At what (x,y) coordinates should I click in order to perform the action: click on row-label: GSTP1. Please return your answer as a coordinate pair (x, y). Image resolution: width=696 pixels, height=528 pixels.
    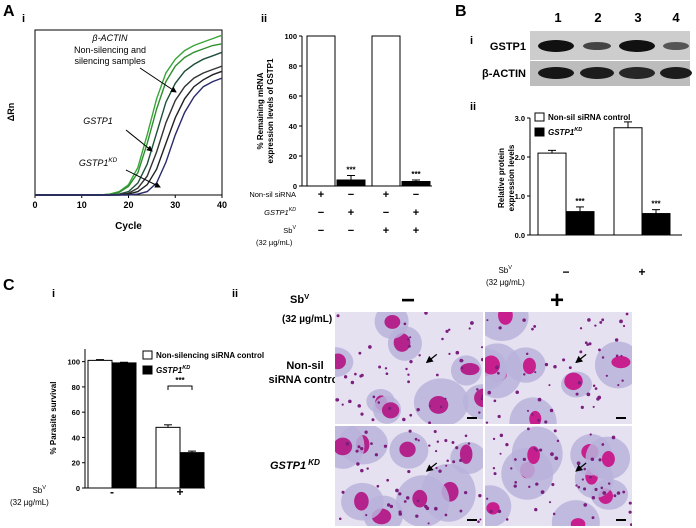
    Looking at the image, I should click on (508, 47).